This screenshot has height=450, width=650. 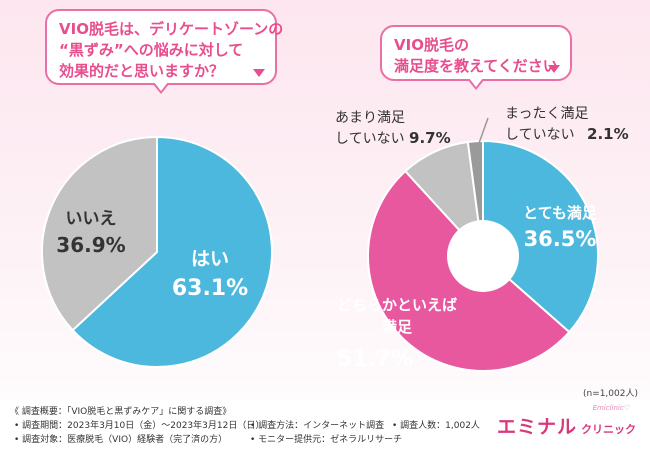 What do you see at coordinates (210, 259) in the screenshot?
I see `slice-label-hai-1: はい` at bounding box center [210, 259].